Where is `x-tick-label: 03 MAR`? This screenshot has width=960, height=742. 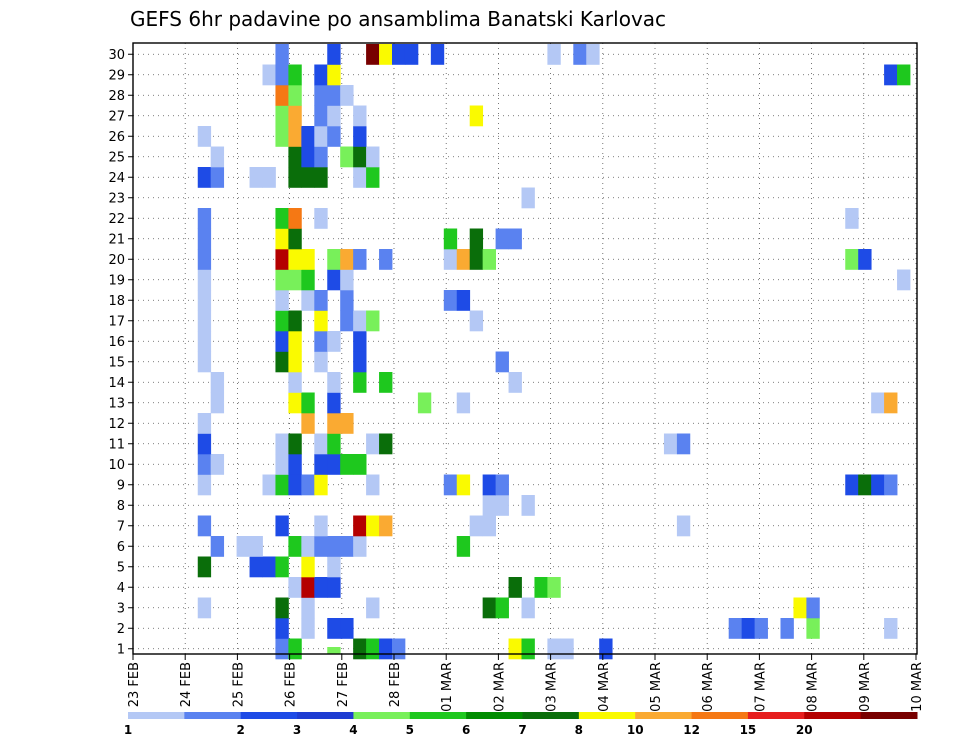 x-tick-label: 03 MAR is located at coordinates (552, 687).